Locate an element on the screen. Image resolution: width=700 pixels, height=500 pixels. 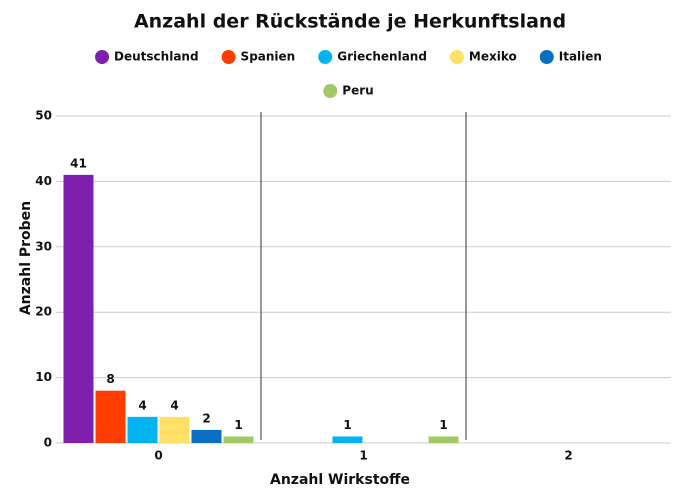
x-tick-label: 1 is located at coordinates (363, 456).